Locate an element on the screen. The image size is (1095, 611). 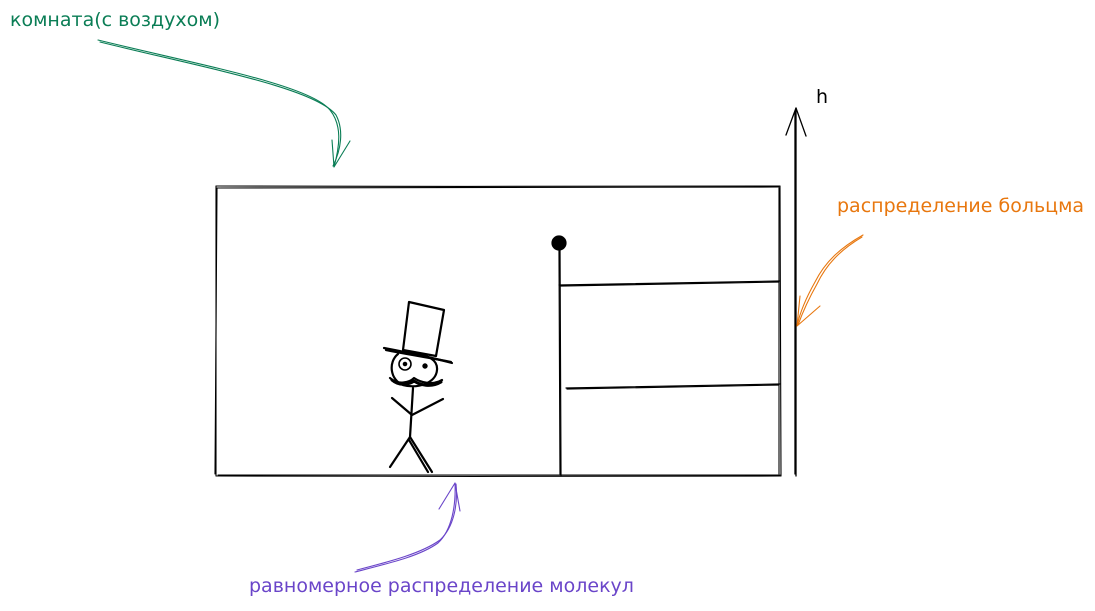
uniform-distribution-label: равномерное распределение молекул is located at coordinates (441, 586).